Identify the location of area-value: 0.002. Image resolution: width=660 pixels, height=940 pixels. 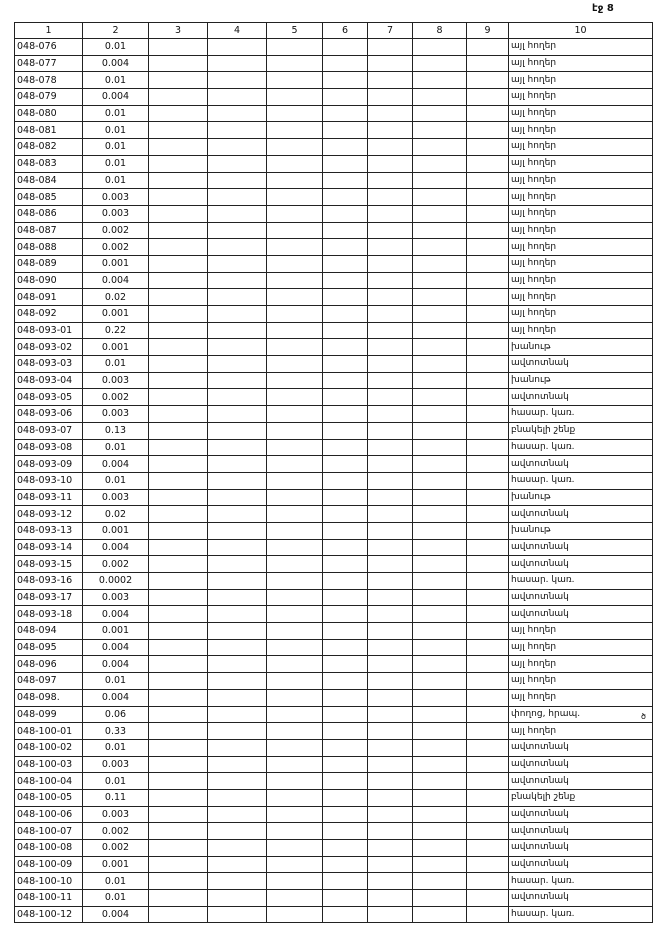
(115, 247).